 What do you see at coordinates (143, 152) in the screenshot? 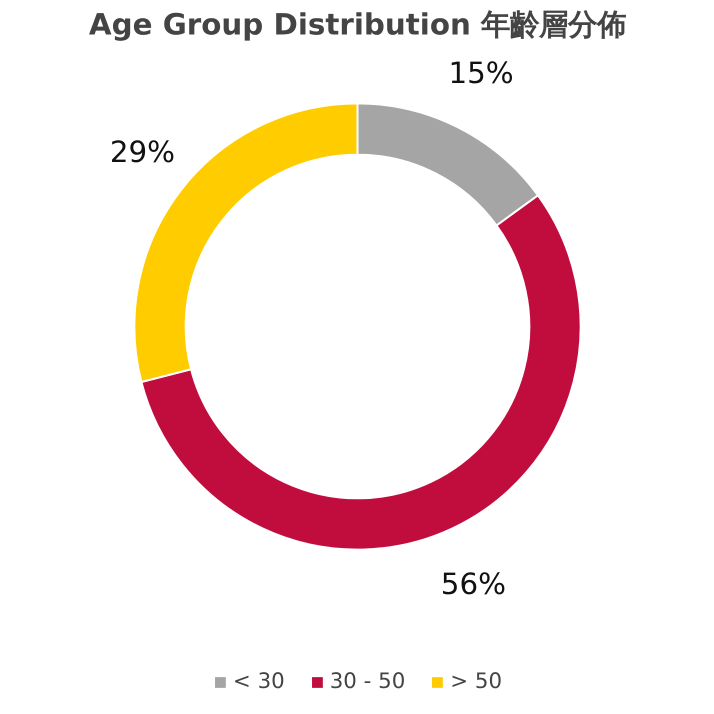
I see `data-label: 29%` at bounding box center [143, 152].